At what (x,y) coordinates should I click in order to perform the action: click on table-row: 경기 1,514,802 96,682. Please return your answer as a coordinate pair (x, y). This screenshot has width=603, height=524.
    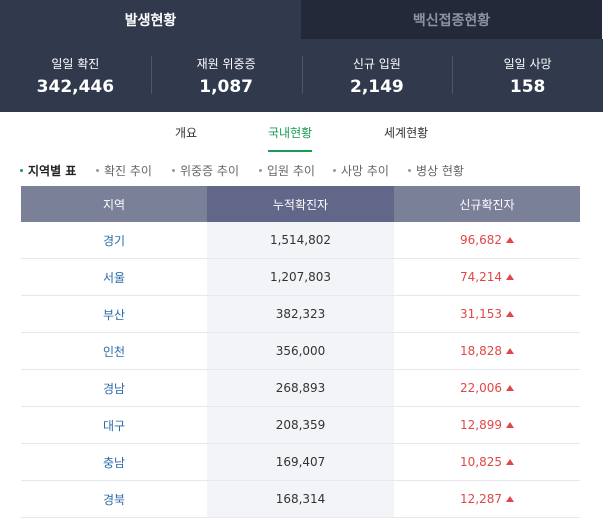
    Looking at the image, I should click on (300, 240).